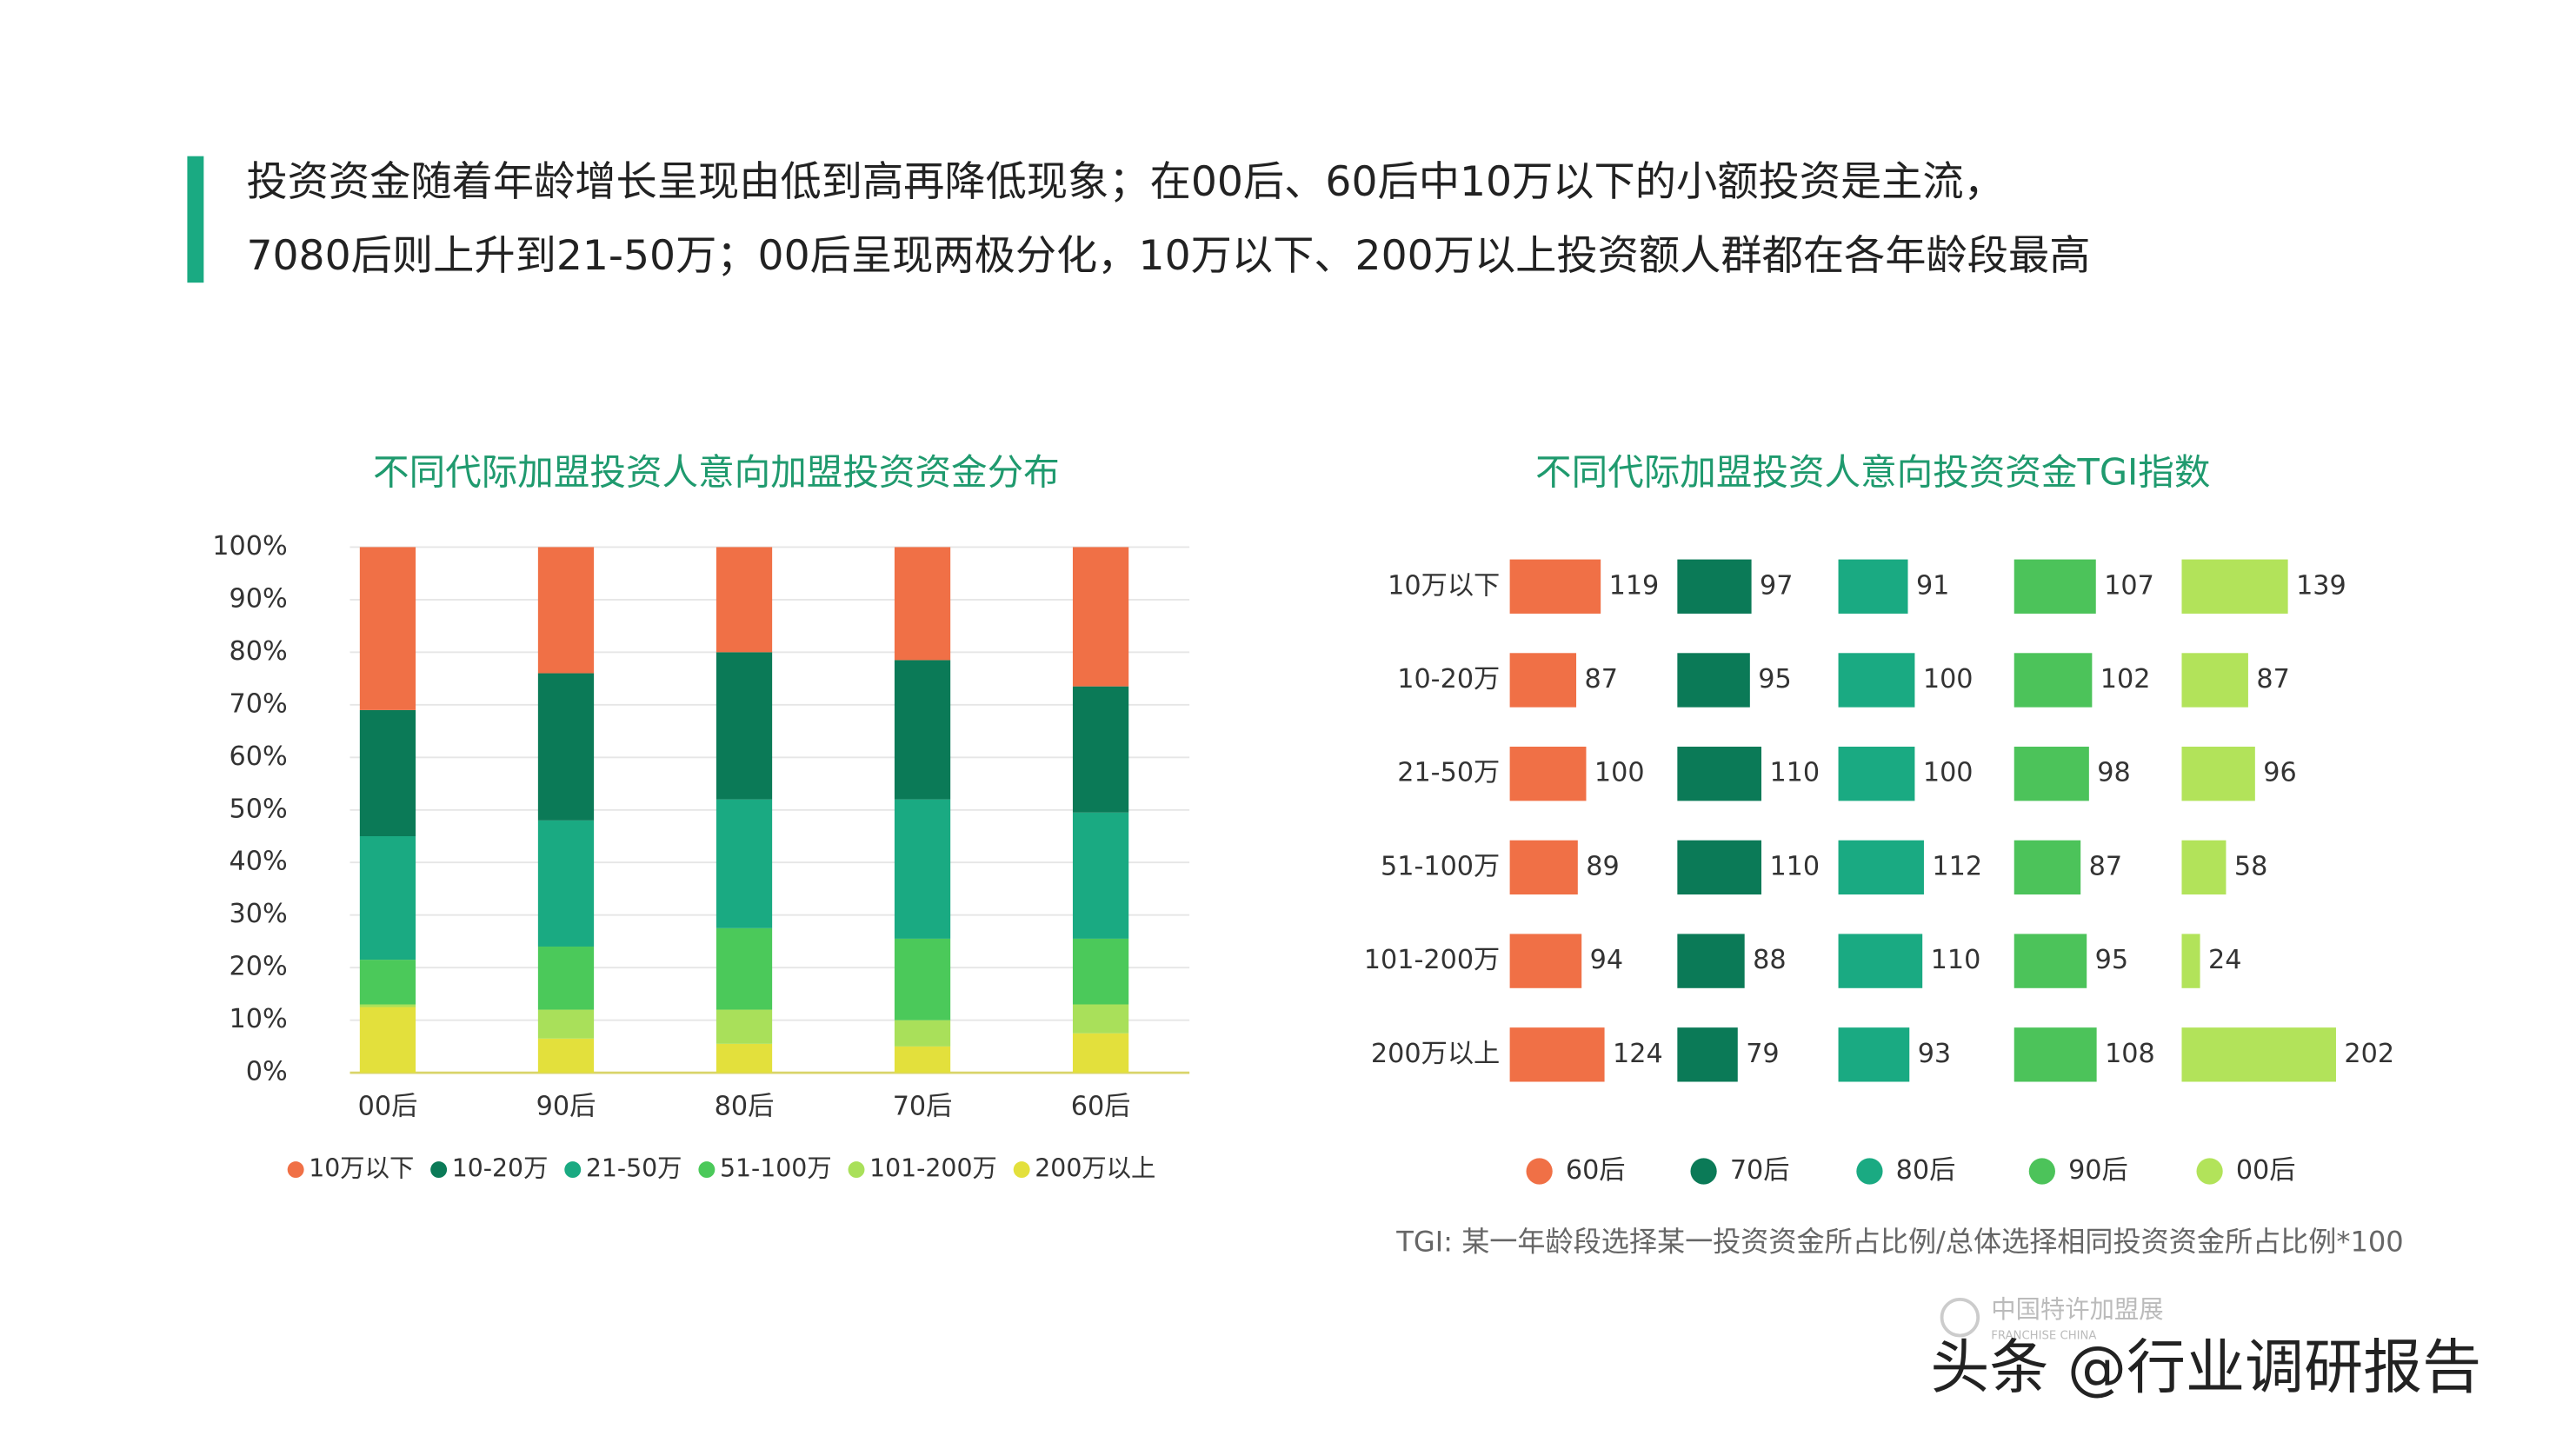  I want to click on legend-label: 200万以上, so click(1095, 1168).